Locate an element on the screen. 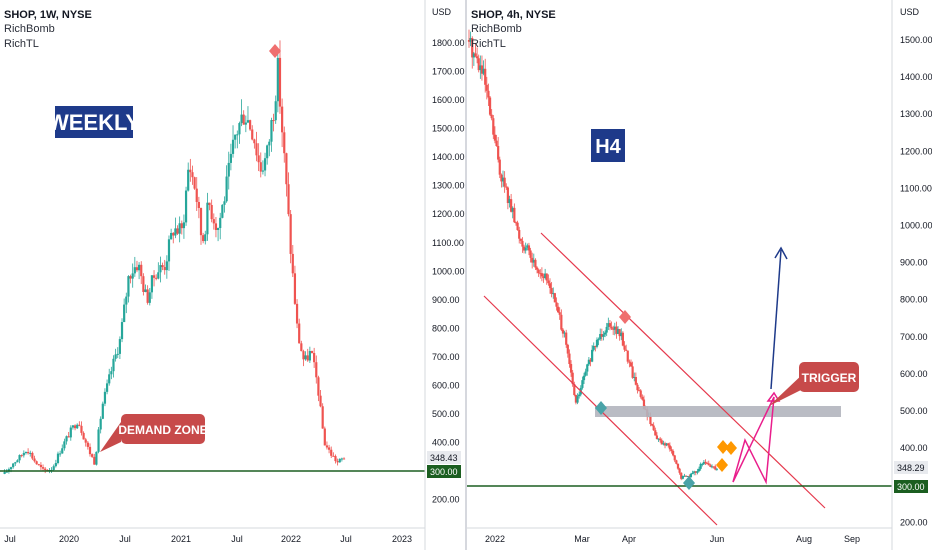 This screenshot has height=555, width=932. x-tick-label: Aug is located at coordinates (804, 539).